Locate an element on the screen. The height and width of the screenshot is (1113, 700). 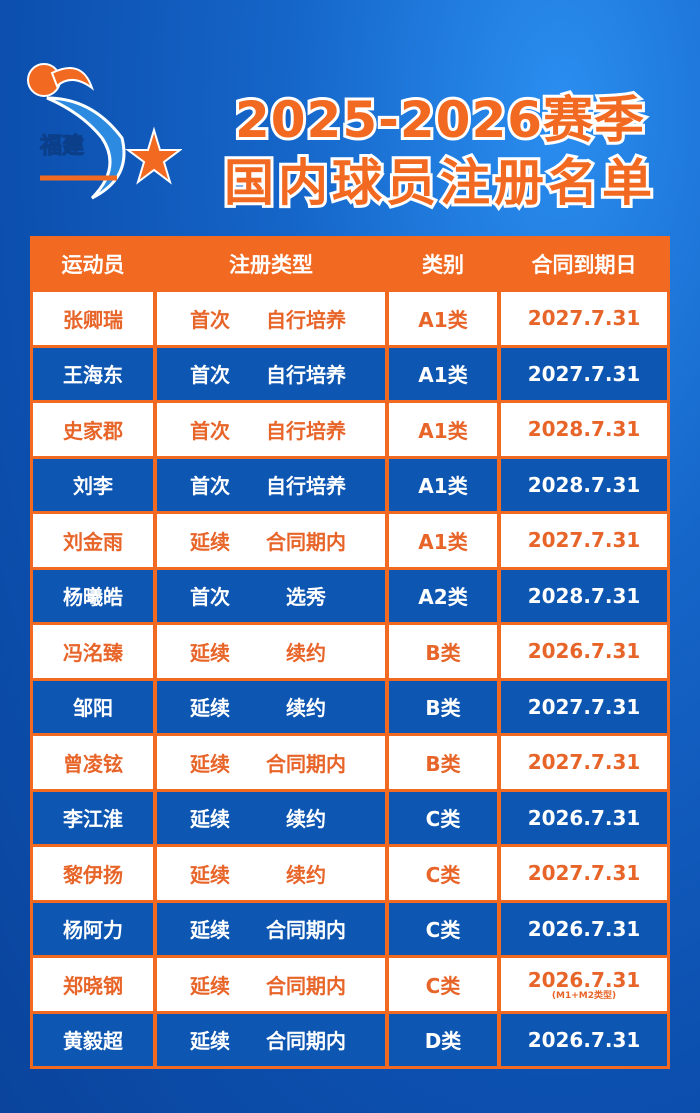
table-row: 杨阿力 延续 合同期内 C类 2026.7.31 is located at coordinates (350, 927).